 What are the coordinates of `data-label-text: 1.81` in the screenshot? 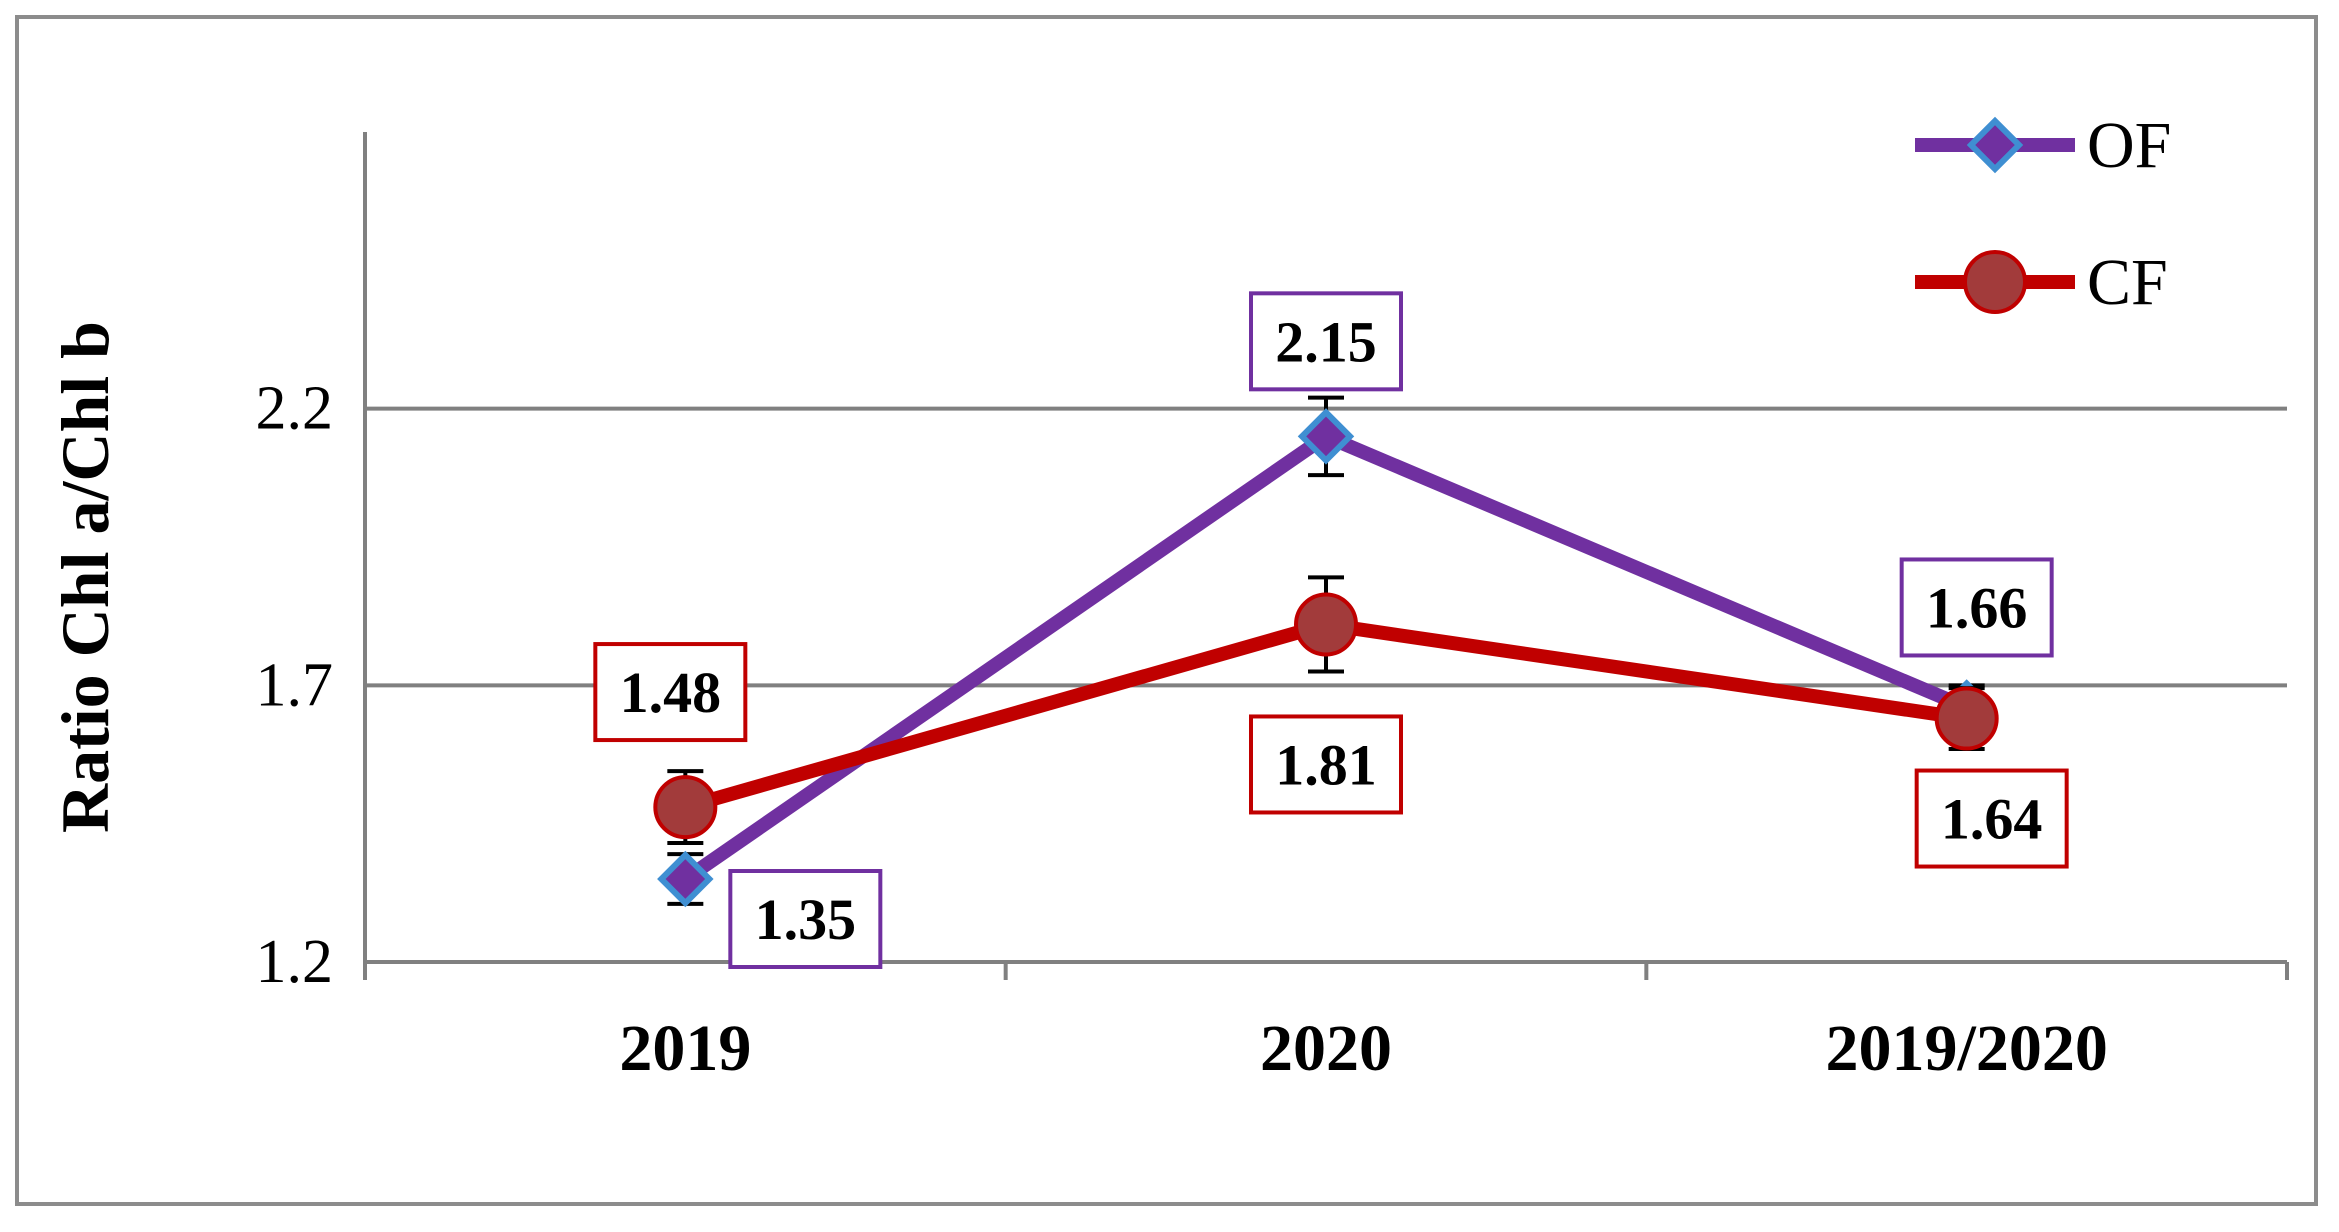 It's located at (1326, 764).